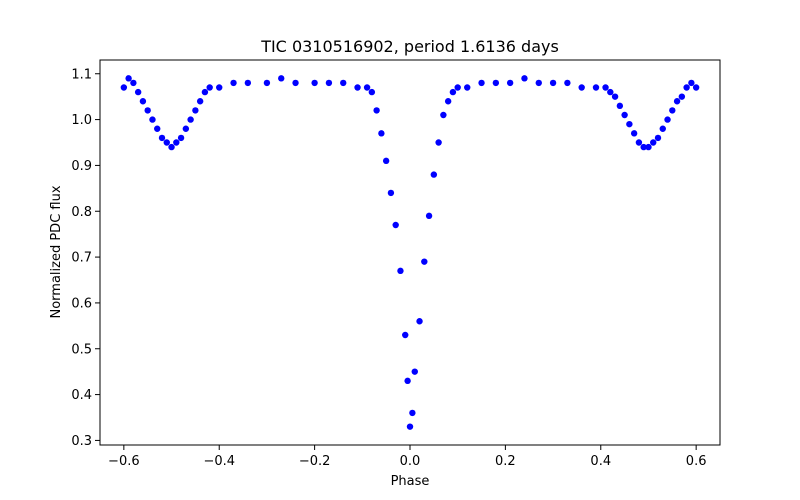 This screenshot has height=500, width=800. I want to click on y-tick-label: 1.0, so click(81, 120).